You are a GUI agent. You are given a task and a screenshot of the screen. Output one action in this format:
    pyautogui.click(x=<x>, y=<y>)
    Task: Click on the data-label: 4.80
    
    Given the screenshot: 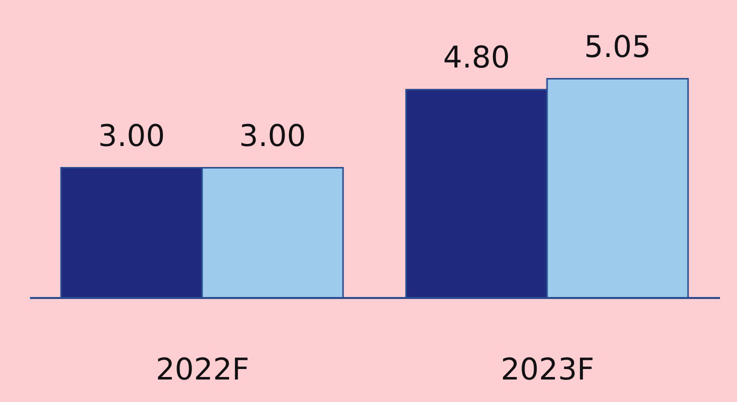 What is the action you would take?
    pyautogui.click(x=476, y=58)
    